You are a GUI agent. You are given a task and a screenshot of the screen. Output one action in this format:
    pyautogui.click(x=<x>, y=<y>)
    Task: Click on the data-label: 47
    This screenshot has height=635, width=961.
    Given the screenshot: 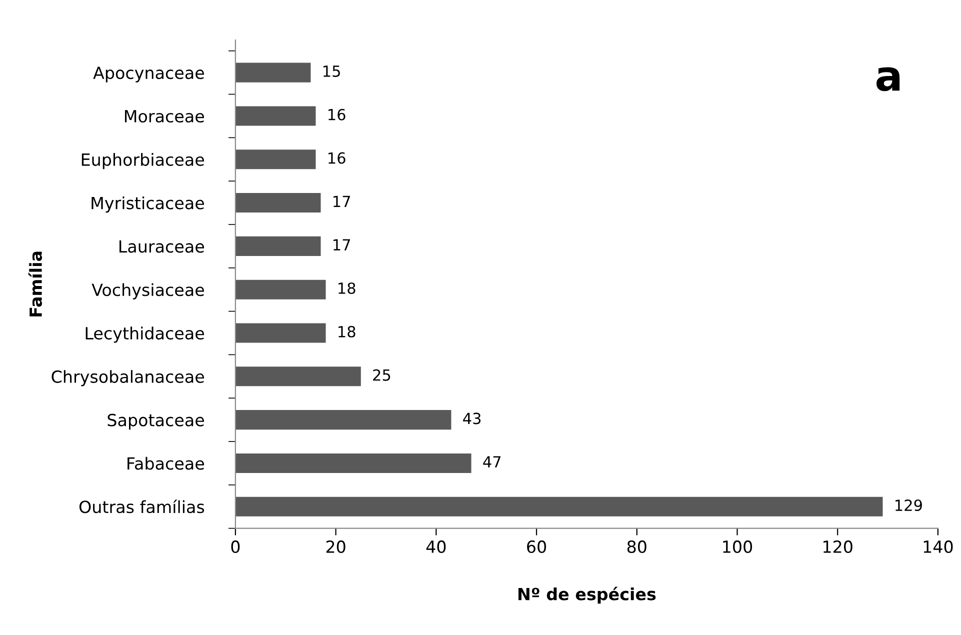 What is the action you would take?
    pyautogui.click(x=492, y=462)
    